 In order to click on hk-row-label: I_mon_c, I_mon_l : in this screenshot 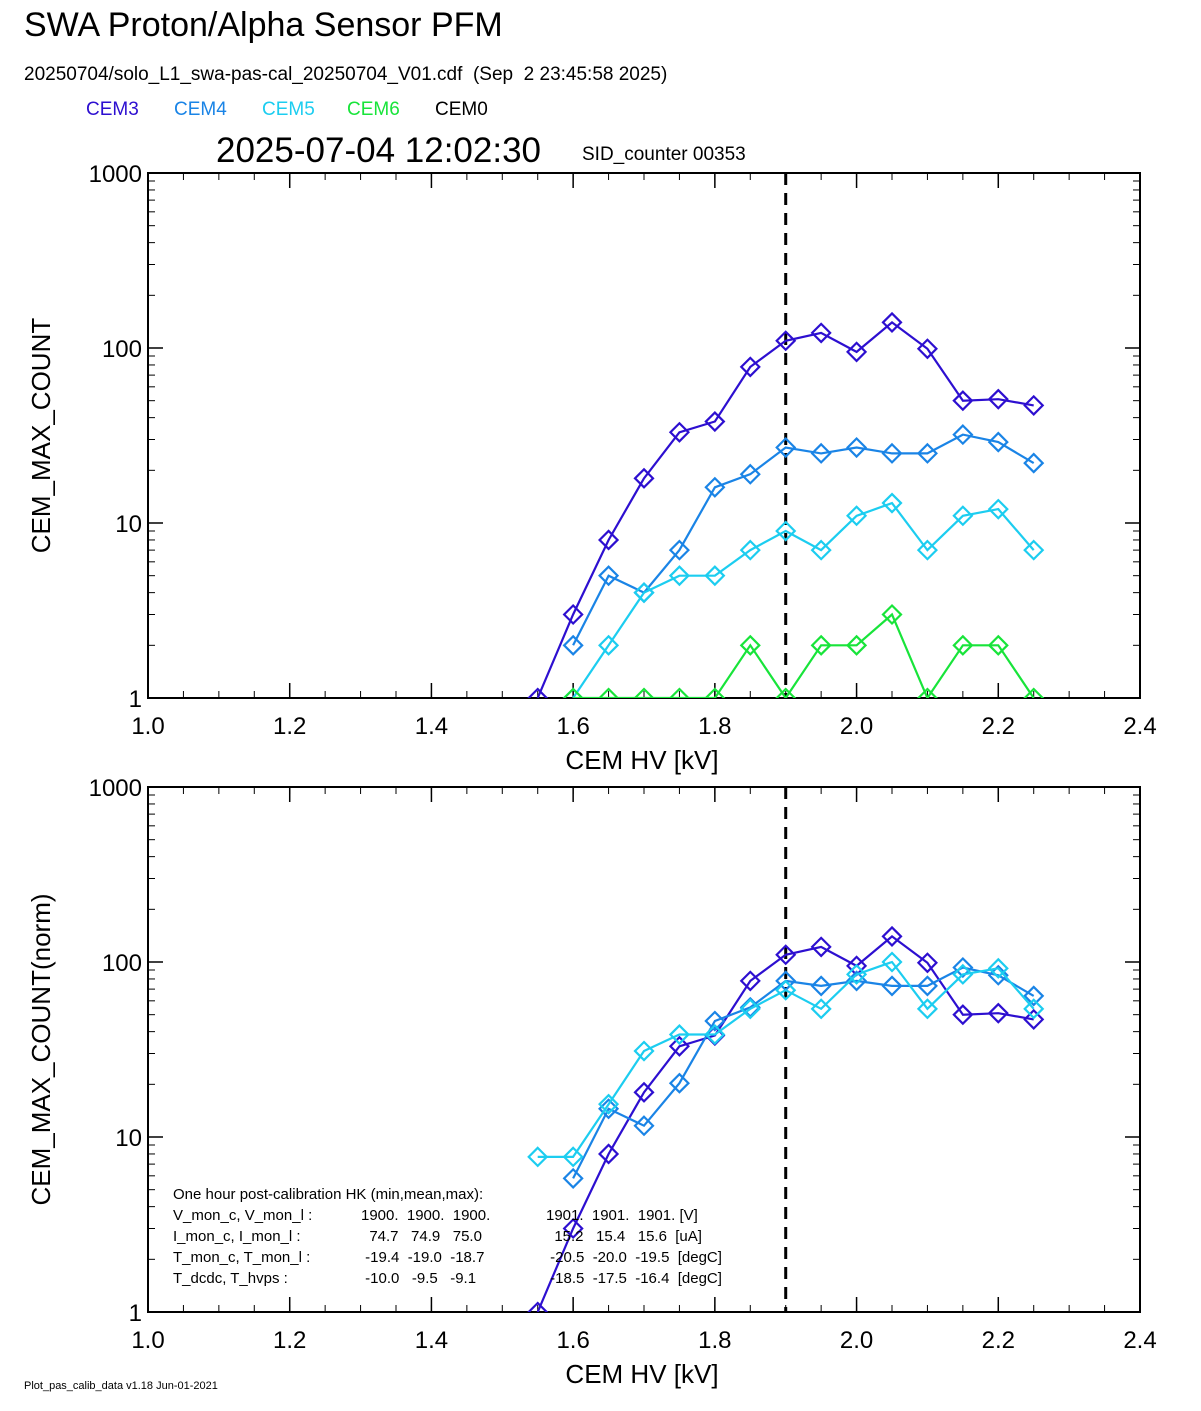, I will do `click(237, 1236)`.